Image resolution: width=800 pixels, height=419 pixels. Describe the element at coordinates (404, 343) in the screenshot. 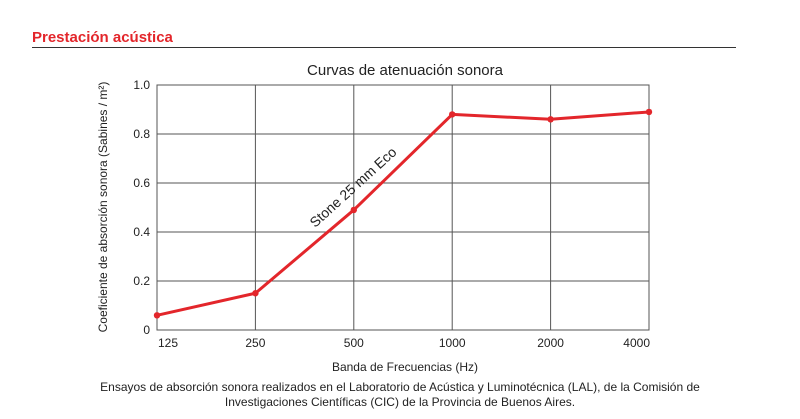

I see `x-axis-ticks: 125 250 500 1000 2000 4000` at that location.